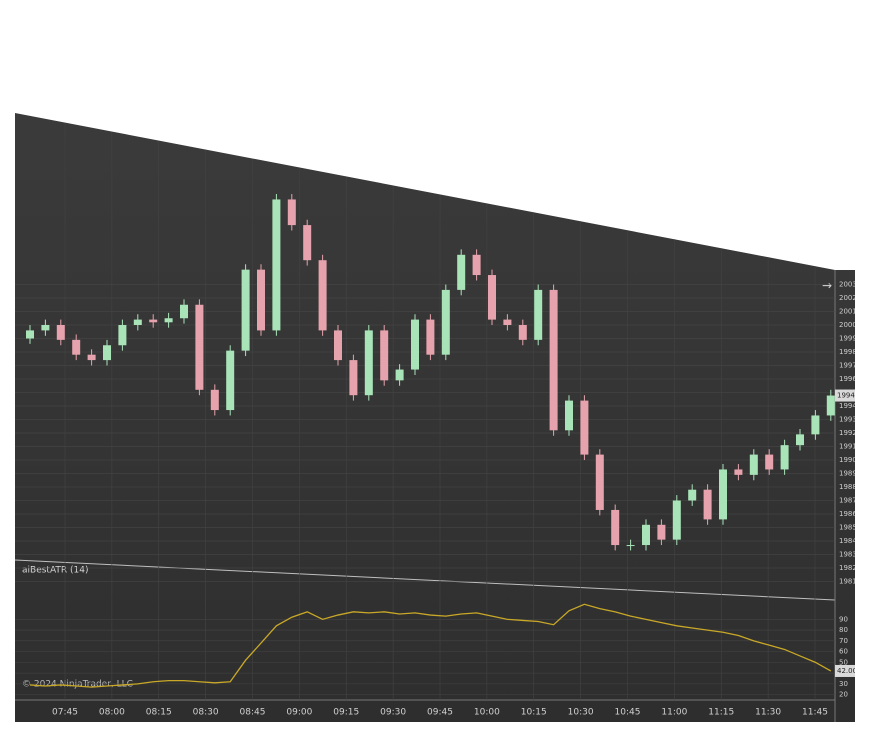 Image resolution: width=873 pixels, height=729 pixels. I want to click on y-tick-label: 19830.00, so click(855, 555).